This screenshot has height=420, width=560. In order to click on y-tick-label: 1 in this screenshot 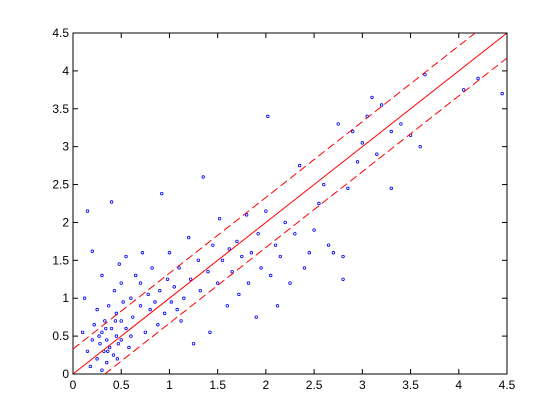, I will do `click(65, 298)`.